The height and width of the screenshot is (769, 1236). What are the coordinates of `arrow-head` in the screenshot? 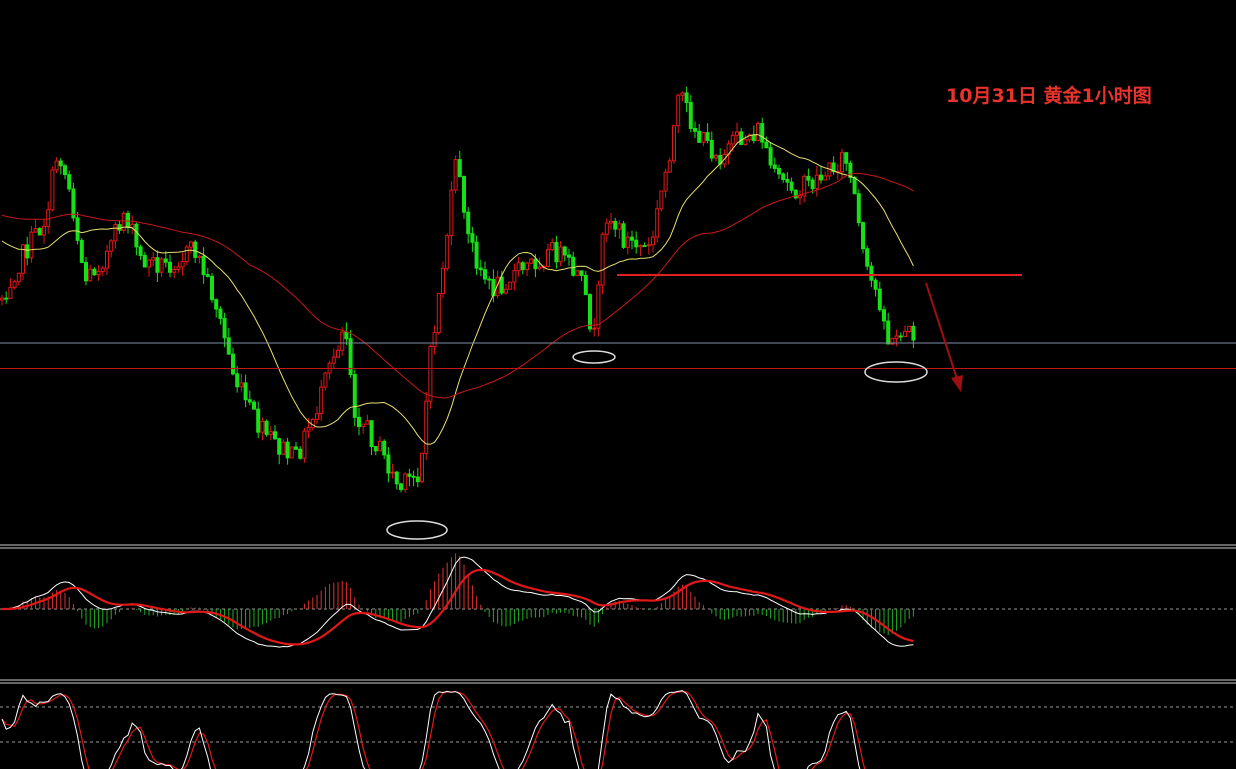 It's located at (957, 383).